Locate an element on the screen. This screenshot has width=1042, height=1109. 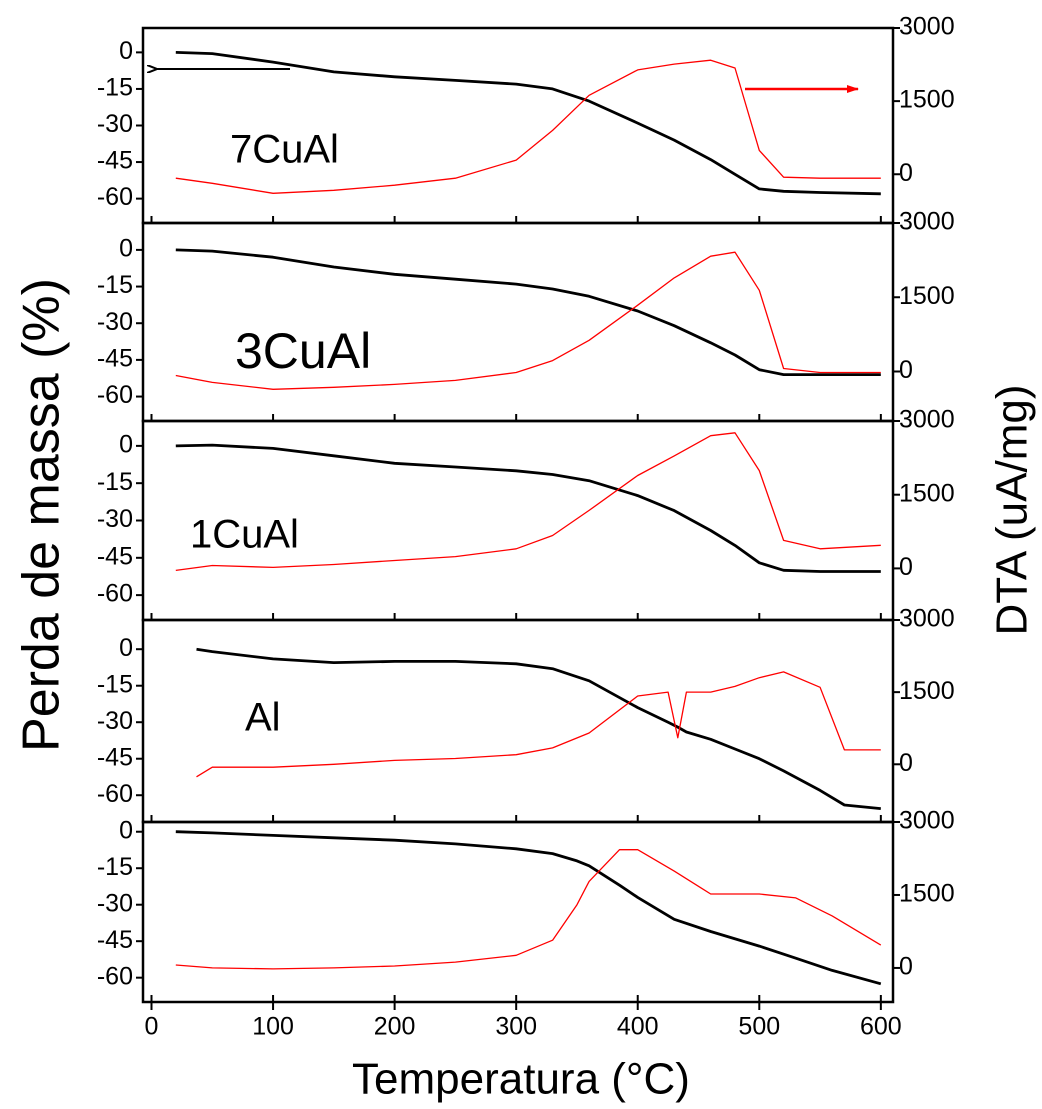
y2-axis-label: DTA (uA/mg) is located at coordinates (1012, 509).